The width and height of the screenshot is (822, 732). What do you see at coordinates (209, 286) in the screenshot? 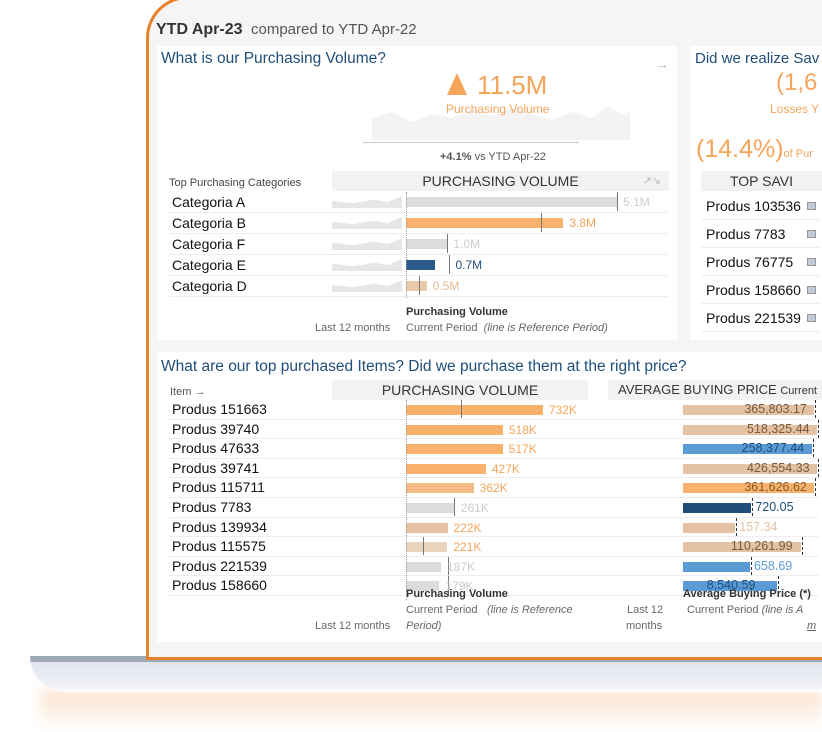
I see `category-name: Categoria D` at bounding box center [209, 286].